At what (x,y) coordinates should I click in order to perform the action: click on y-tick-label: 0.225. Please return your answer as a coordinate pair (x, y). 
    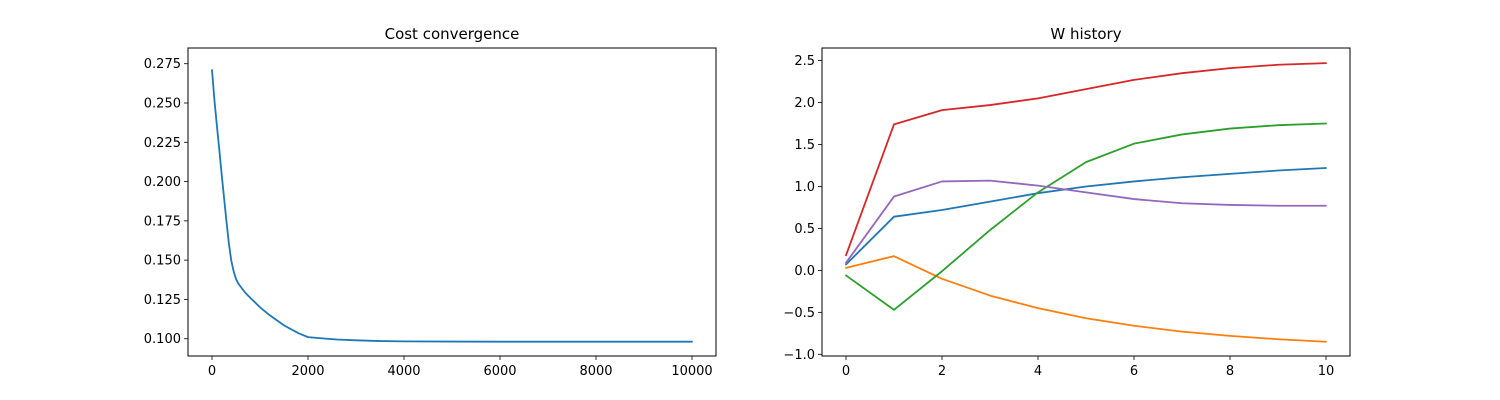
    Looking at the image, I should click on (162, 143).